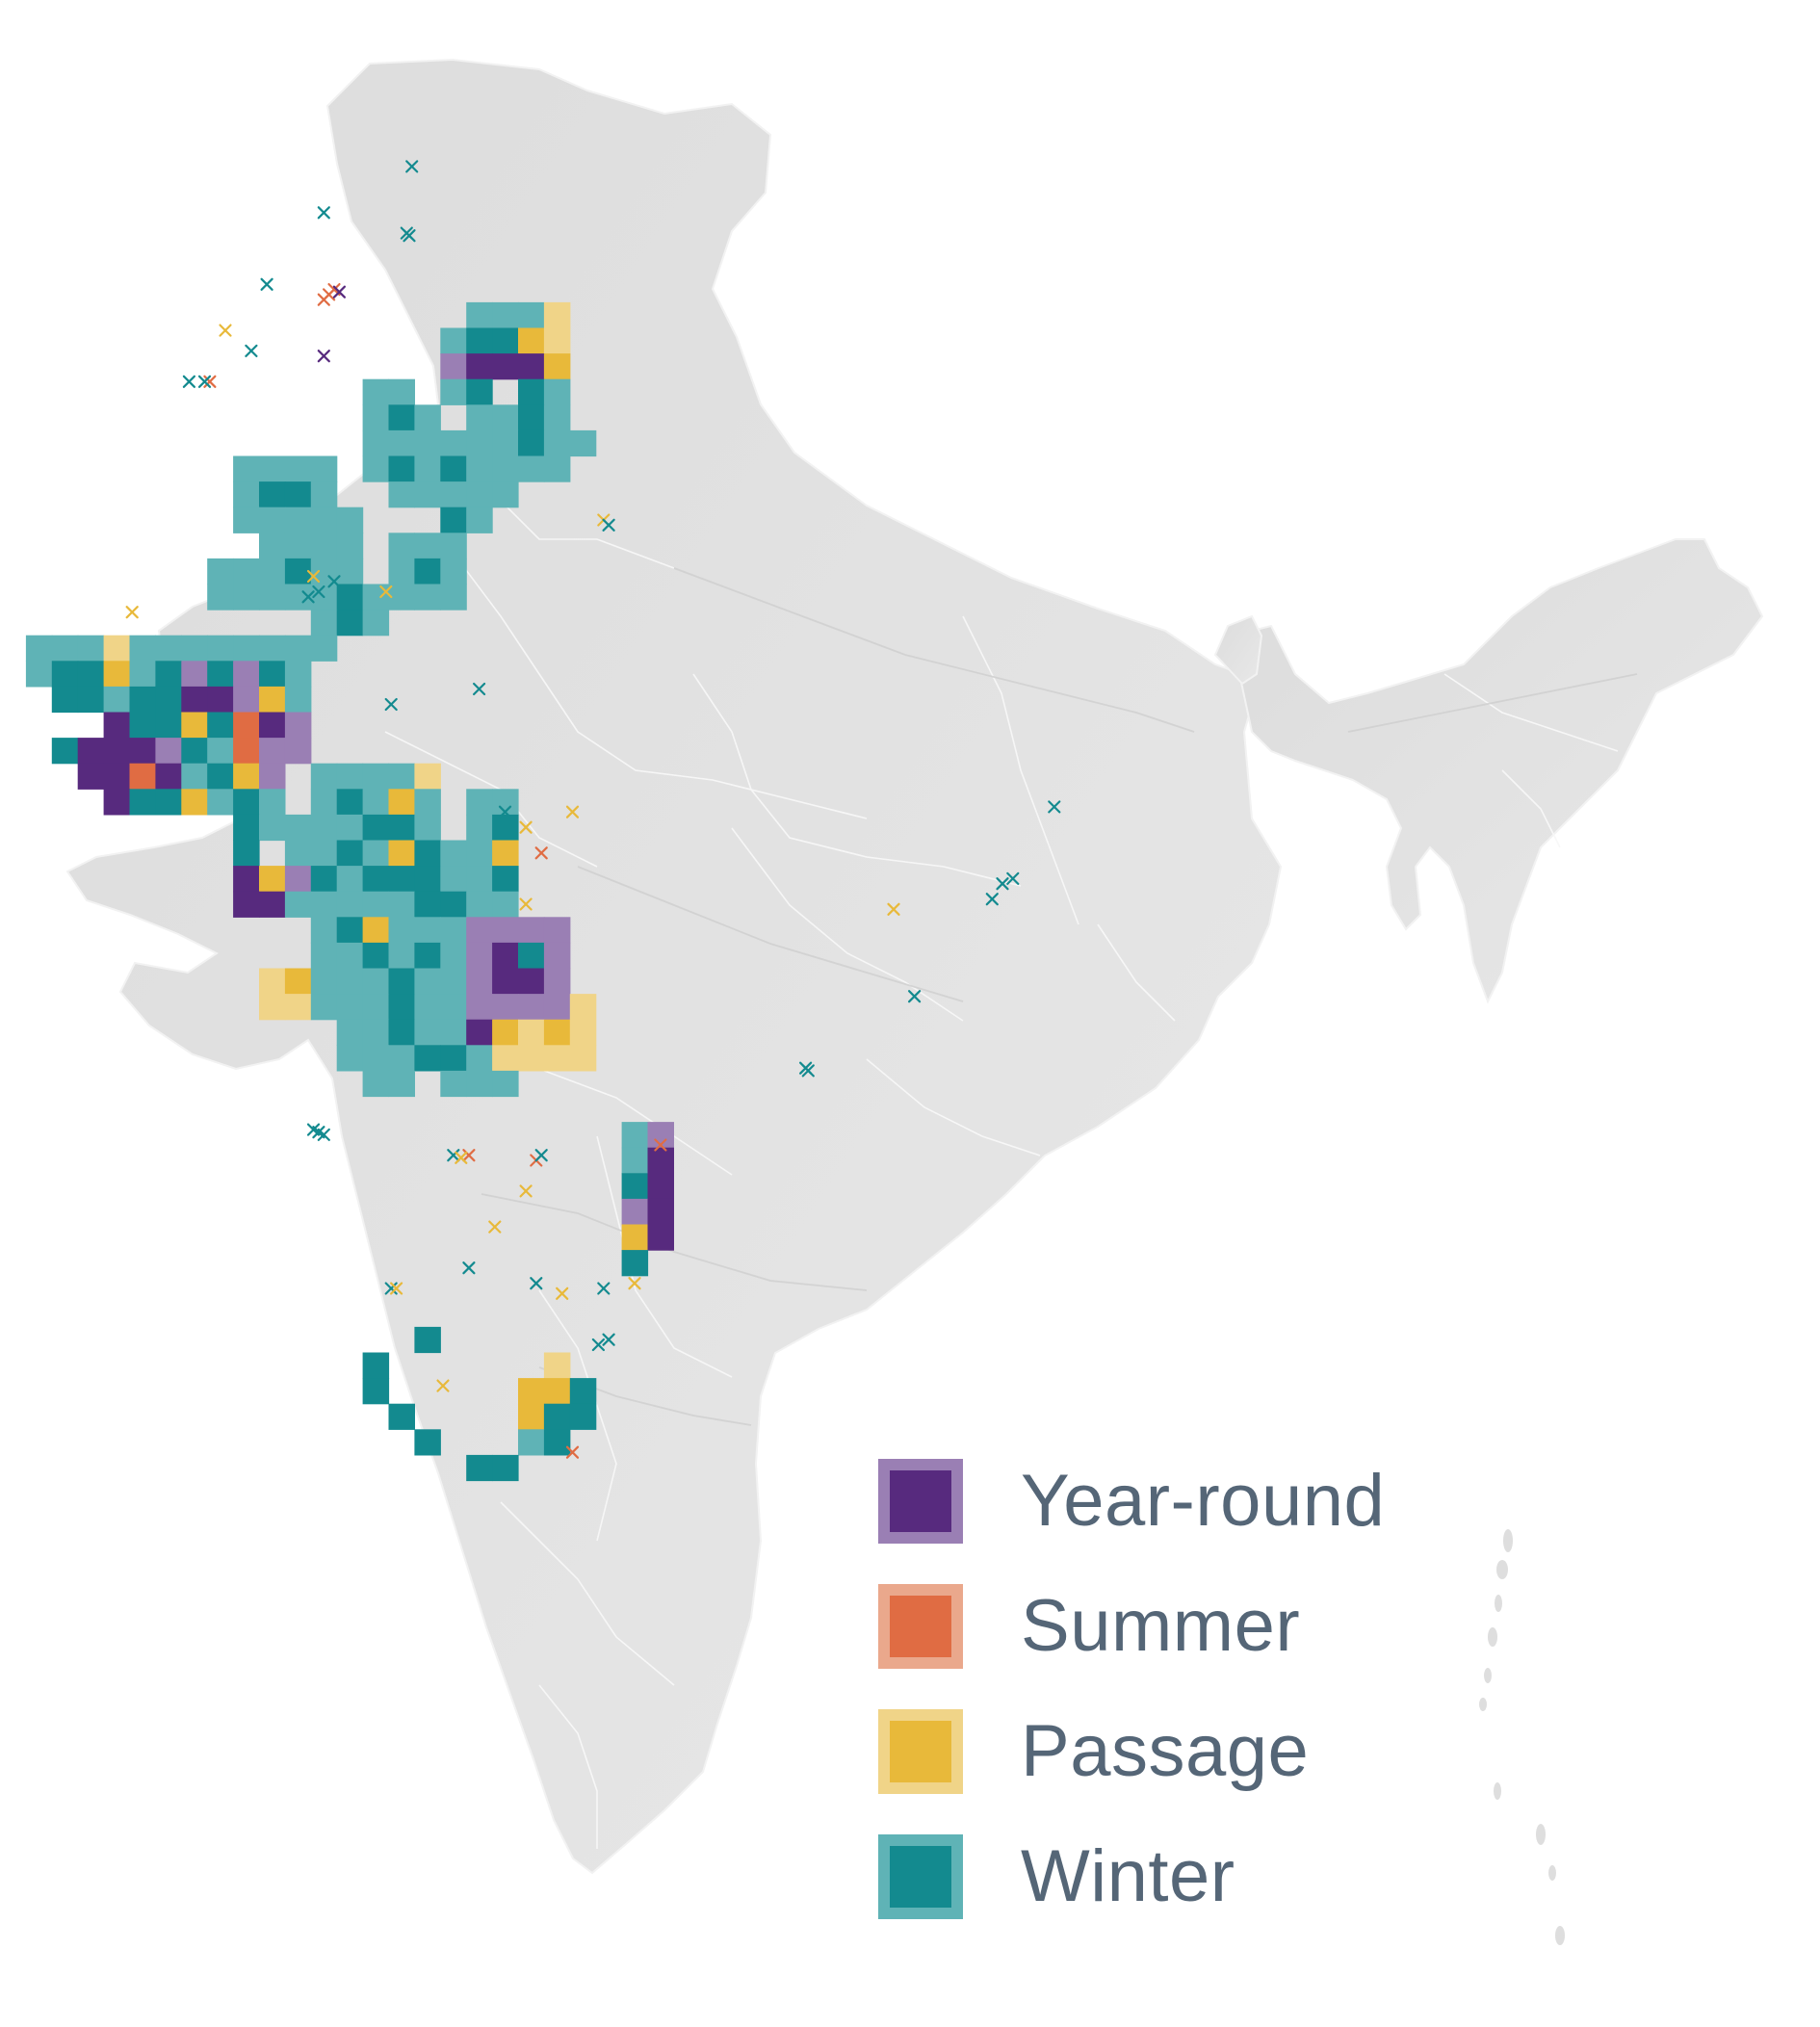 The width and height of the screenshot is (1820, 2027). I want to click on legend-label-winter: Winter, so click(1128, 1876).